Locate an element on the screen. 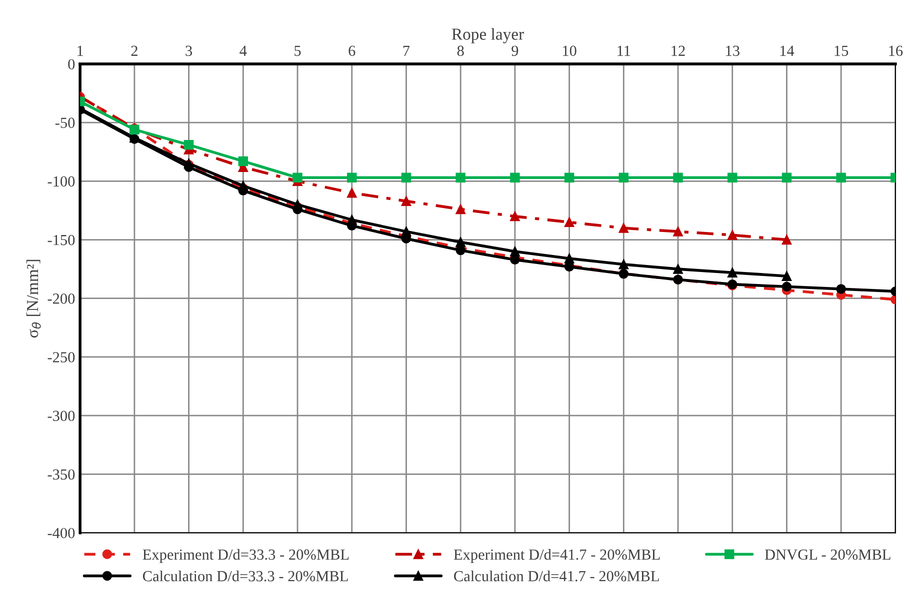 Image resolution: width=910 pixels, height=592 pixels. x-tick-label: 7 is located at coordinates (406, 51).